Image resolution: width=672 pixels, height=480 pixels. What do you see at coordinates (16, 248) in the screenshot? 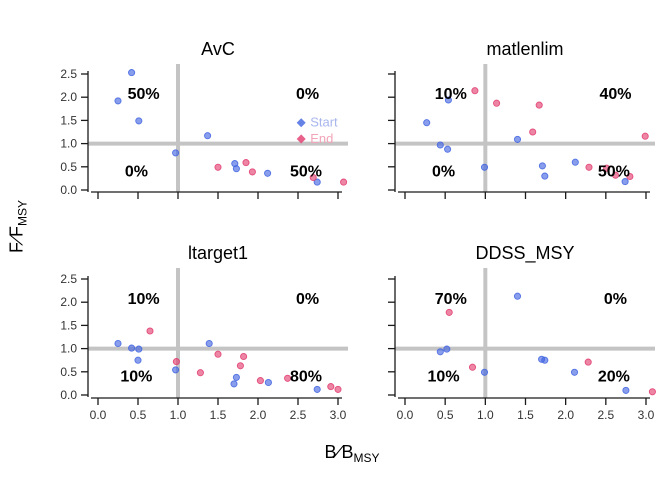
I see `y-axis-label-numerator: F` at bounding box center [16, 248].